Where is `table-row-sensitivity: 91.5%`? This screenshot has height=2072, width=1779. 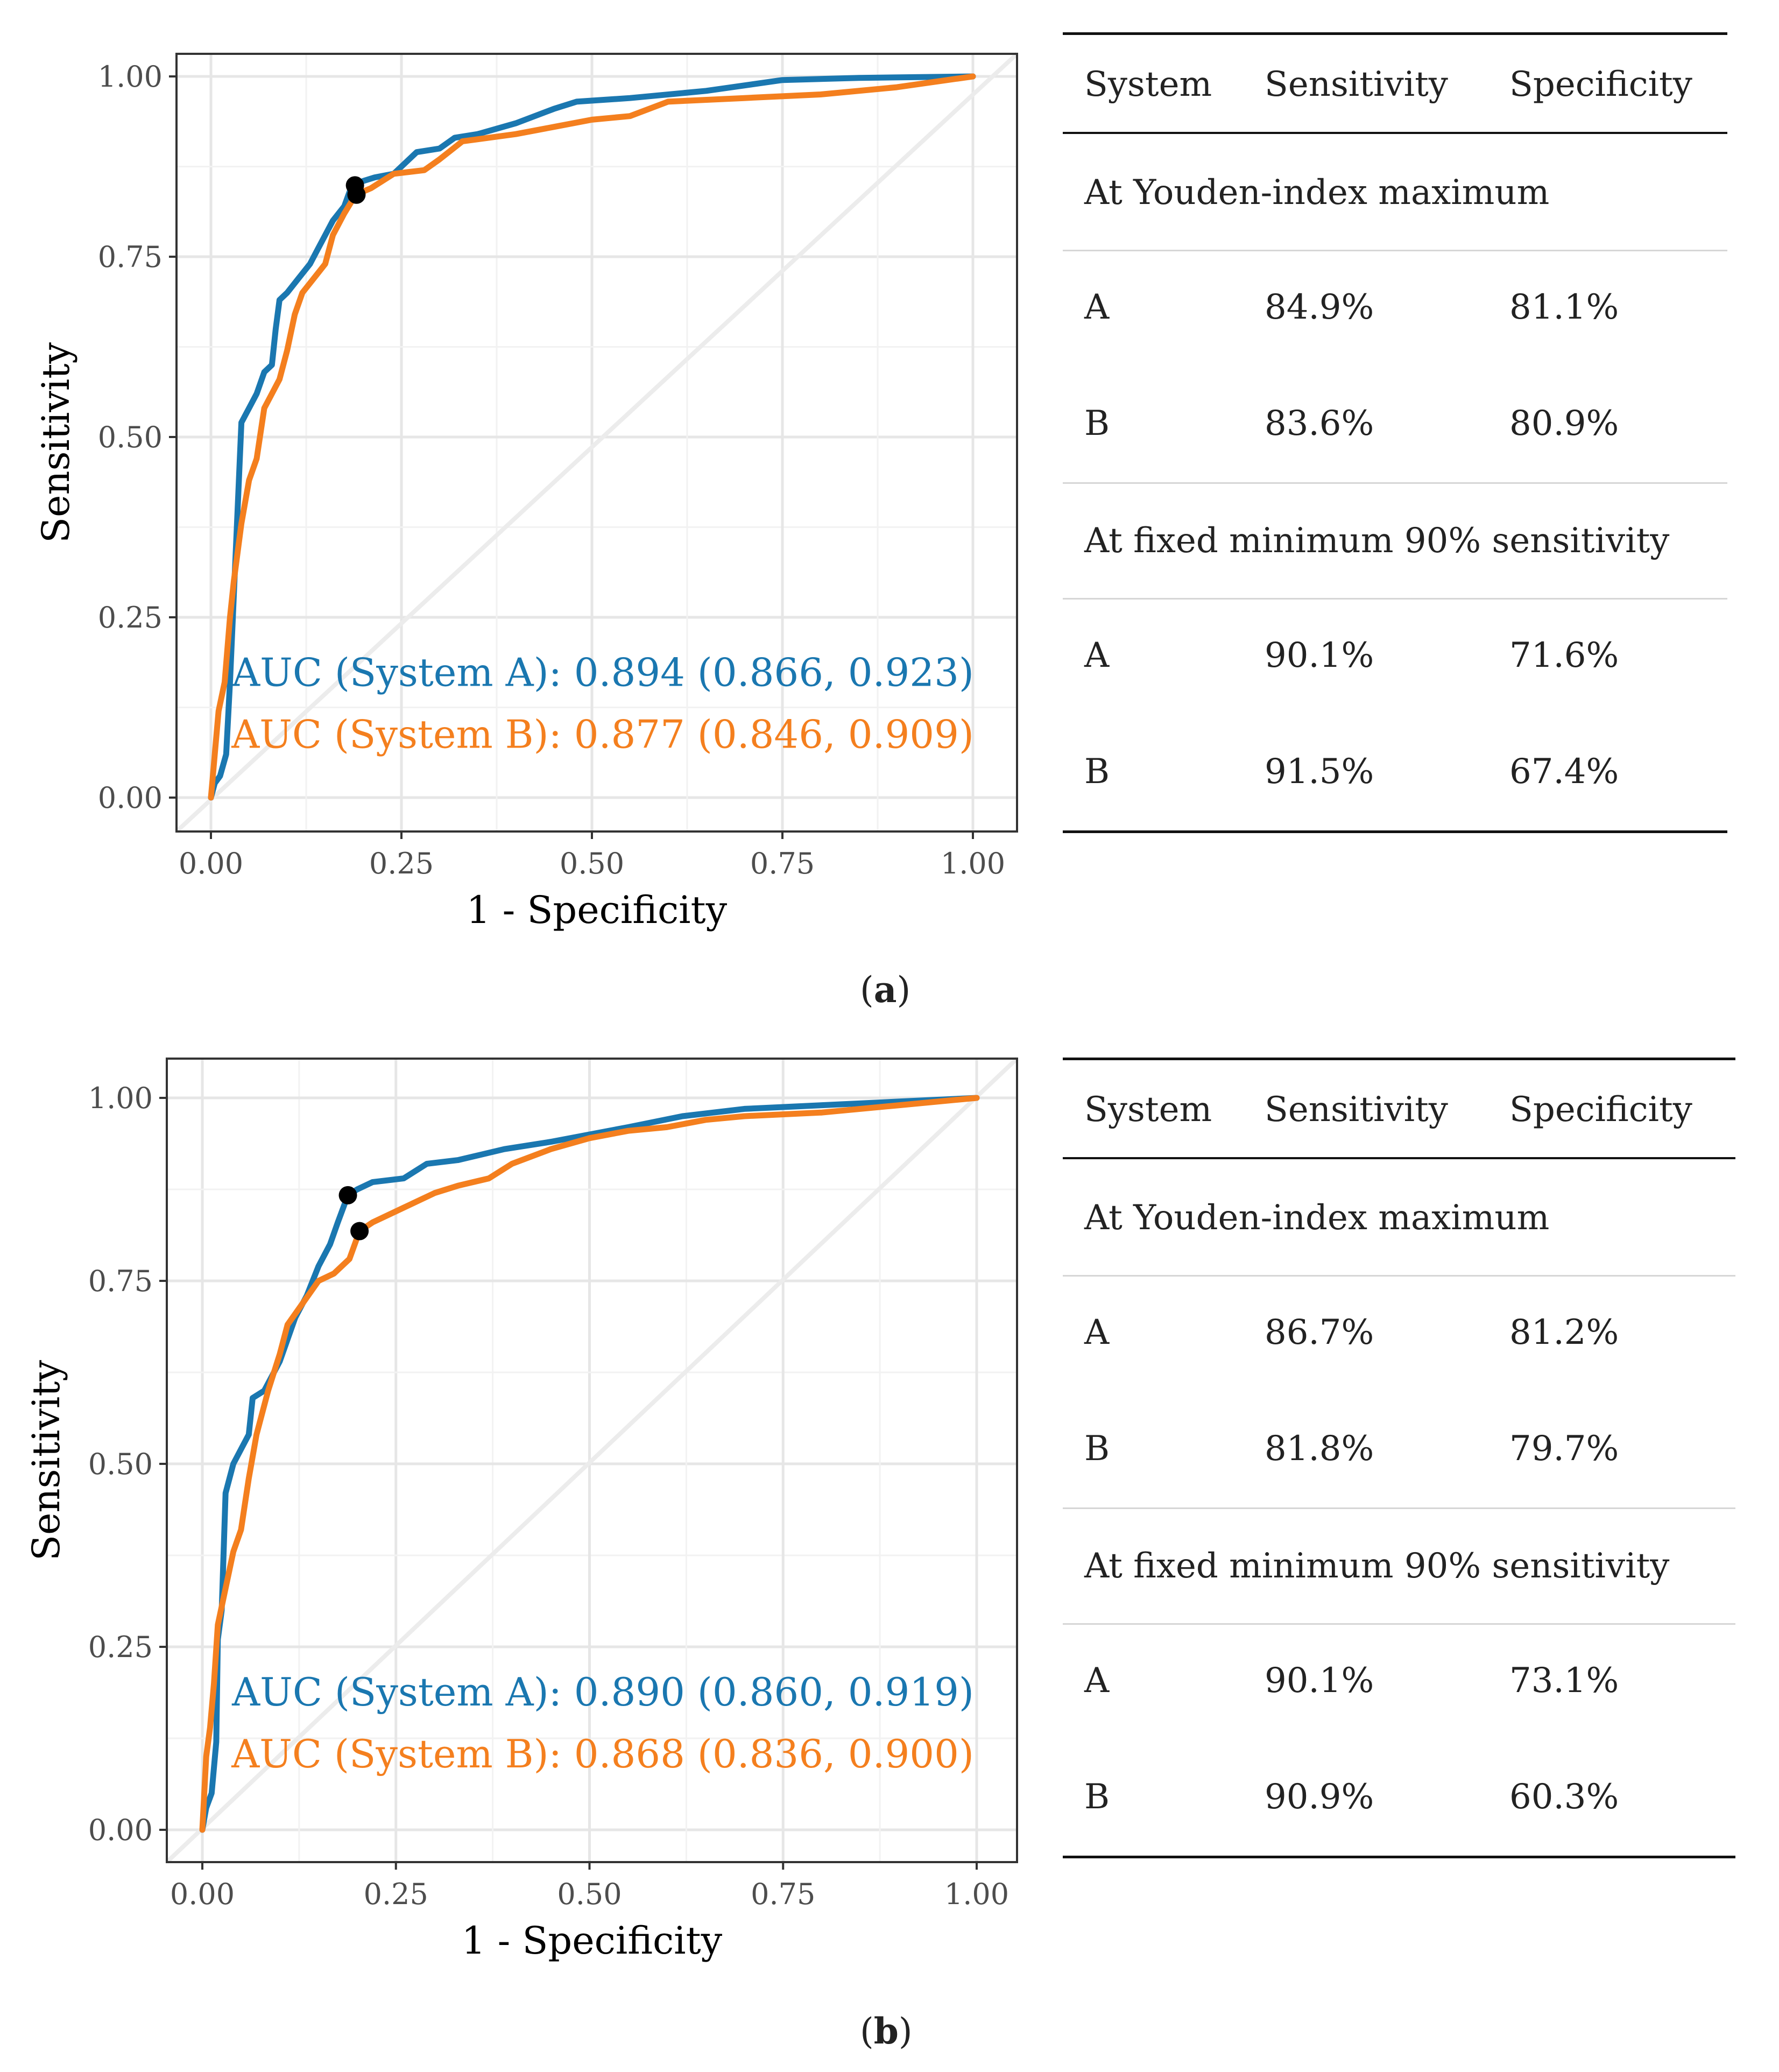
table-row-sensitivity: 91.5% is located at coordinates (1319, 772).